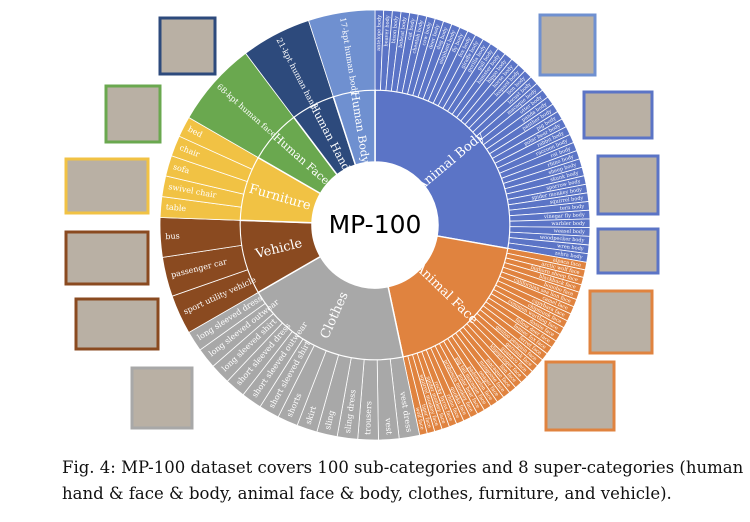  I want to click on image-animal-face, so click(621, 322).